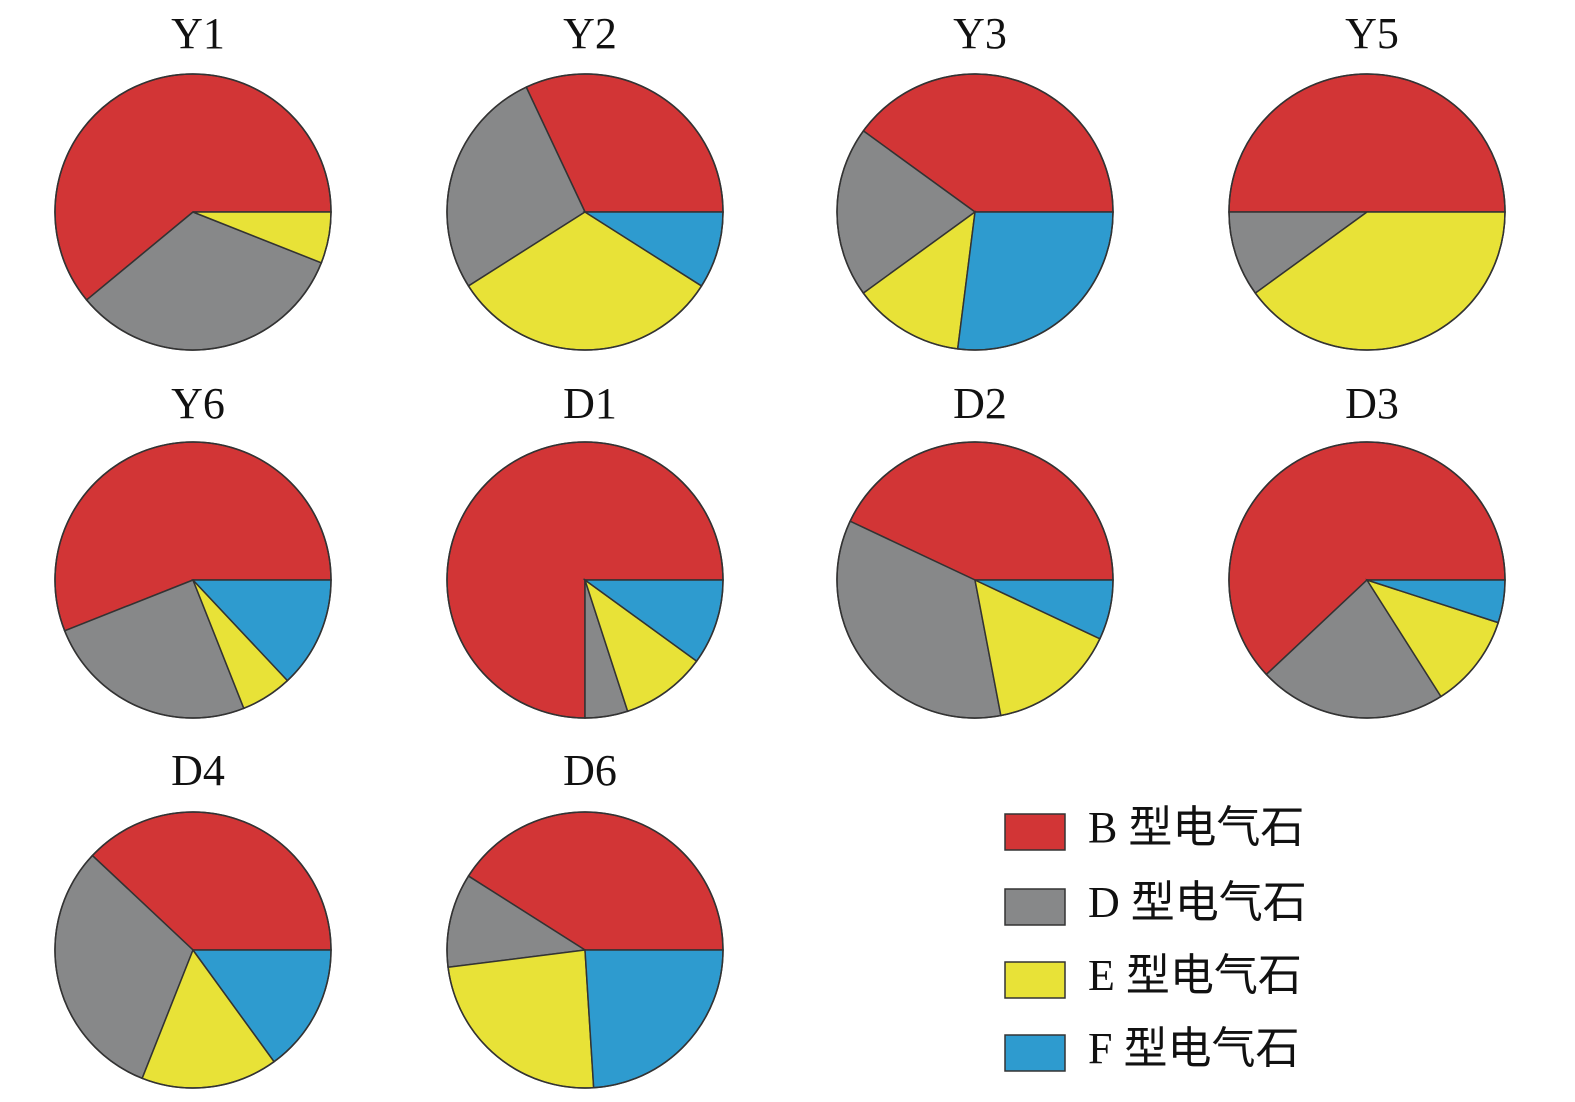 This screenshot has width=1575, height=1102. I want to click on pie-title: D3, so click(1372, 403).